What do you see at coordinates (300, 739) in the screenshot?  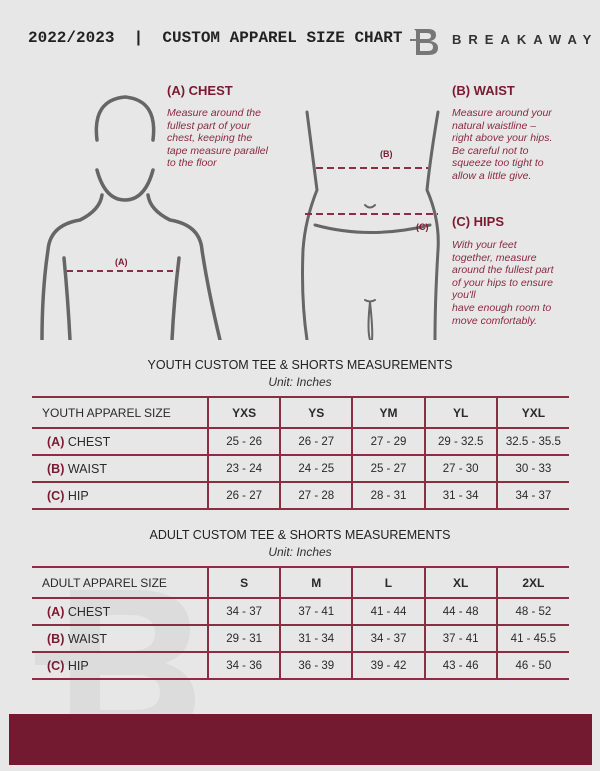 I see `footer-band` at bounding box center [300, 739].